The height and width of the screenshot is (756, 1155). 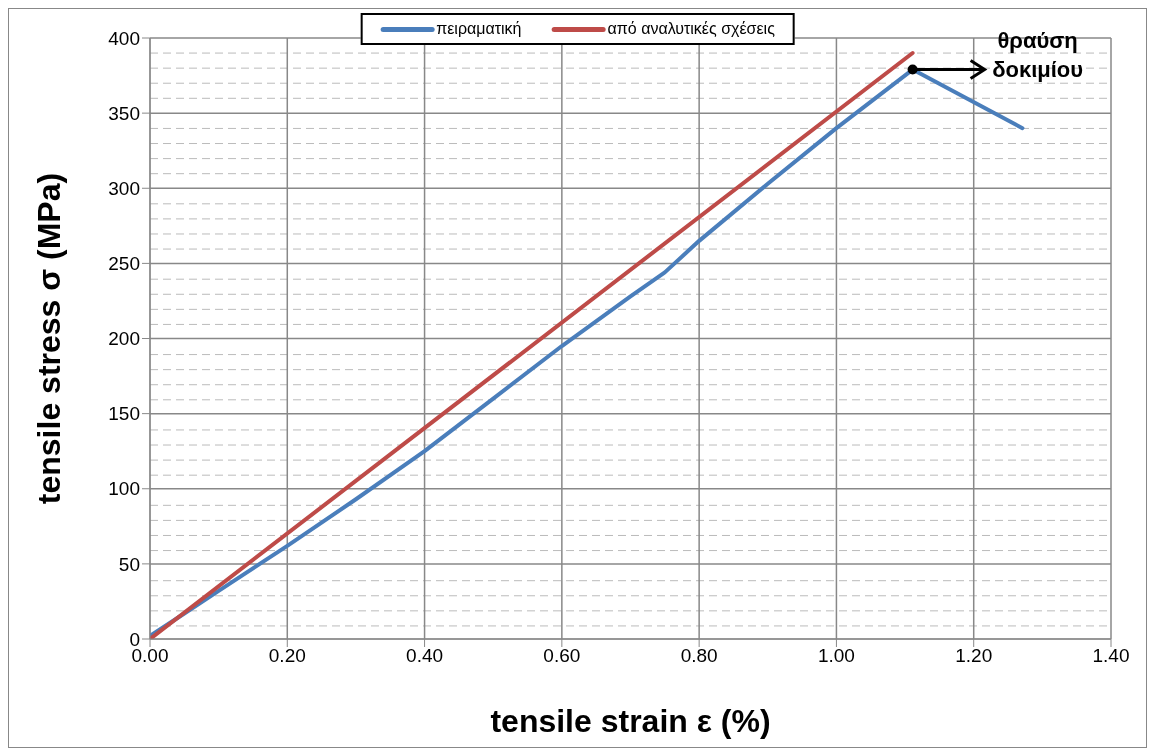 I want to click on x-tick-label: 0.60, so click(x=562, y=656).